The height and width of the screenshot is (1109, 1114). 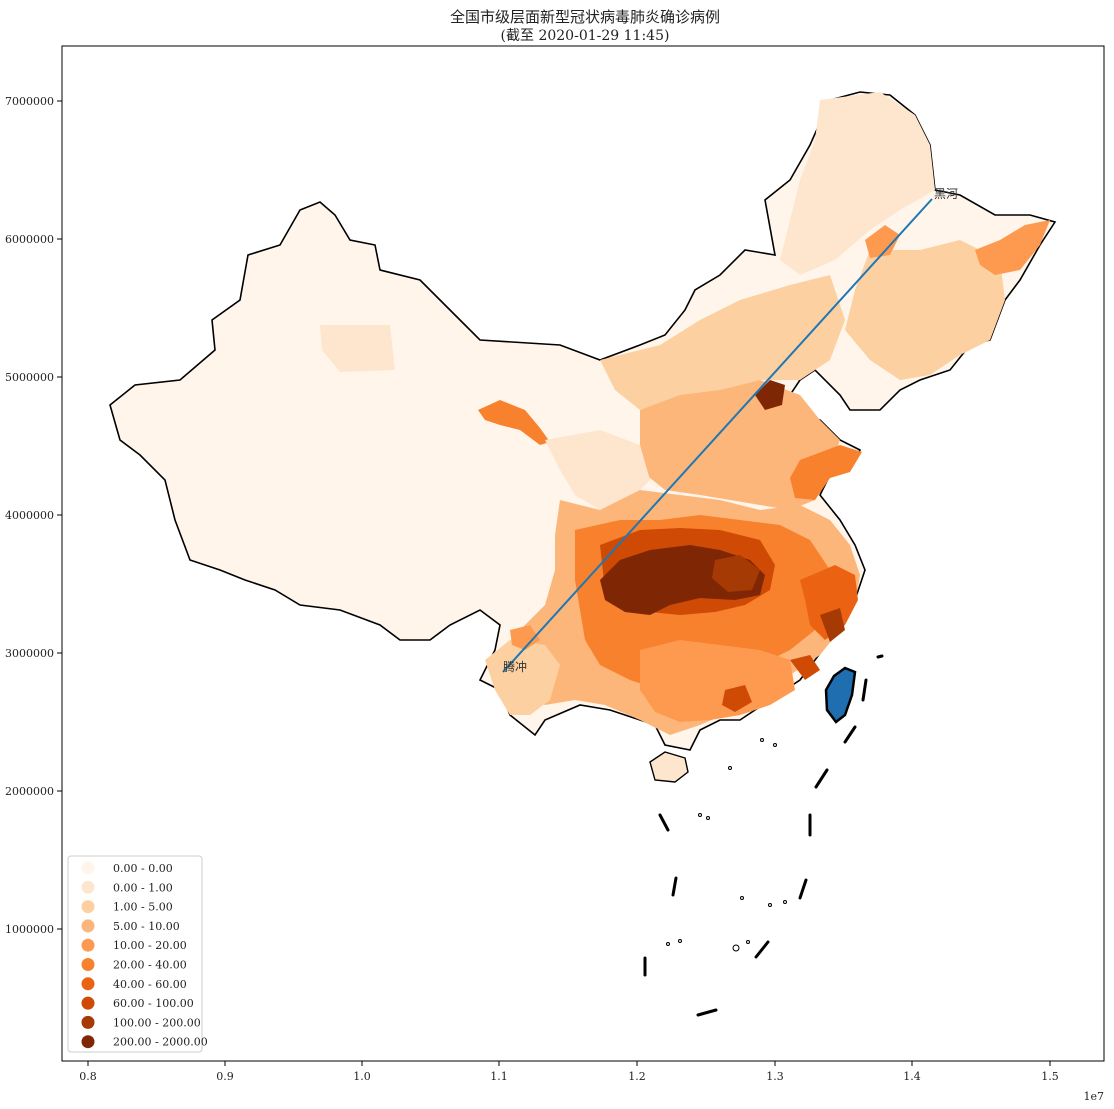 What do you see at coordinates (597, 470) in the screenshot?
I see `region-gansu-qinghai` at bounding box center [597, 470].